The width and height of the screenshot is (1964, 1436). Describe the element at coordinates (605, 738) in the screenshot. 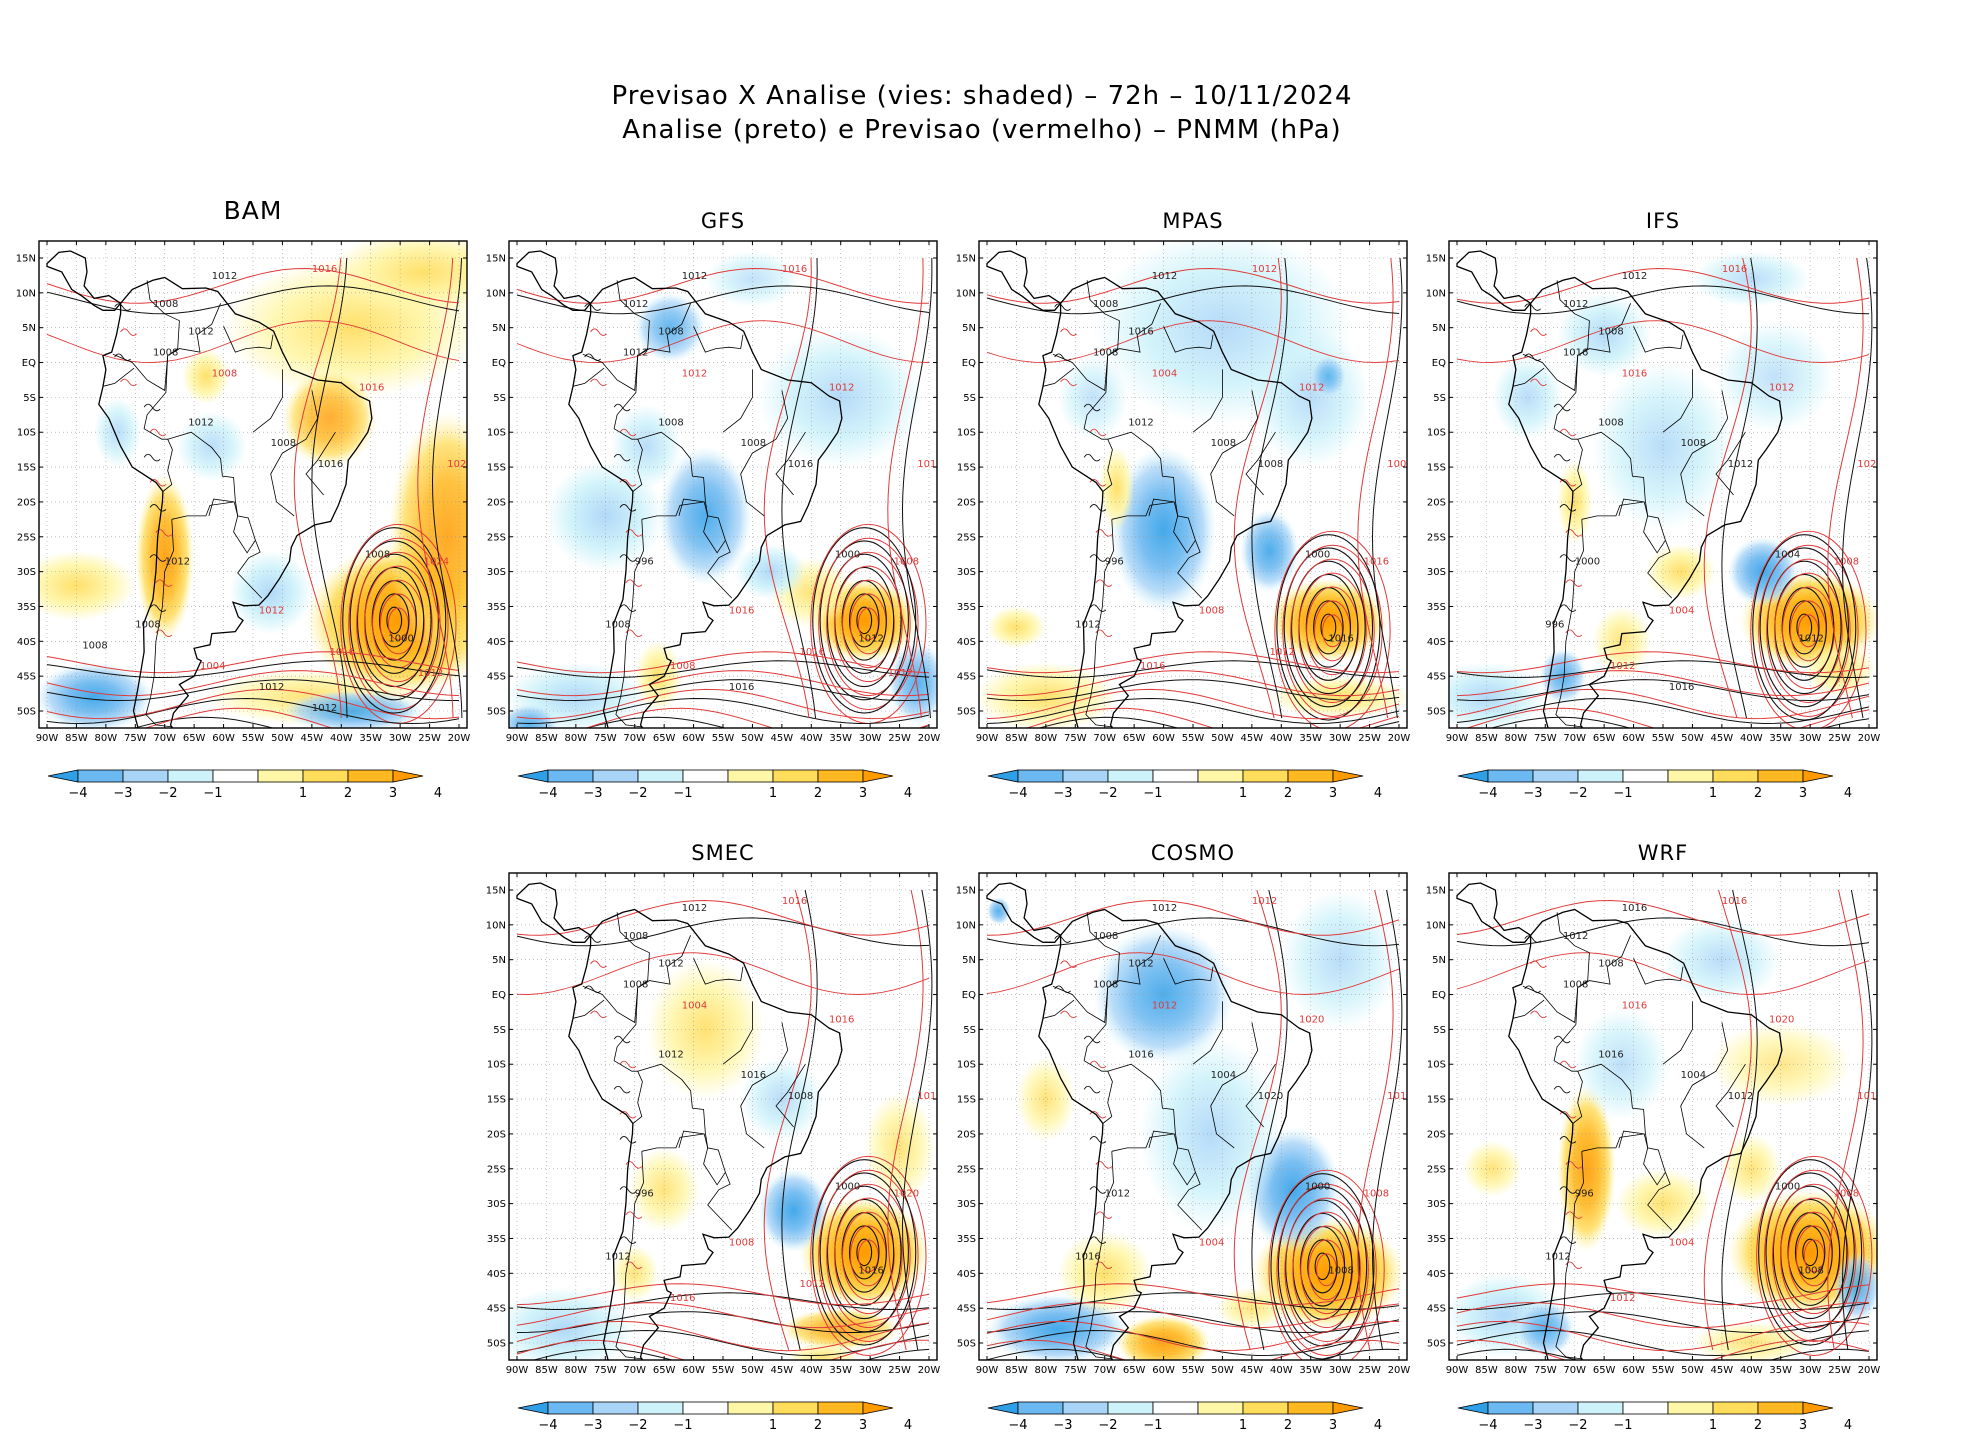

I see `lon-tick-label: 75W` at that location.